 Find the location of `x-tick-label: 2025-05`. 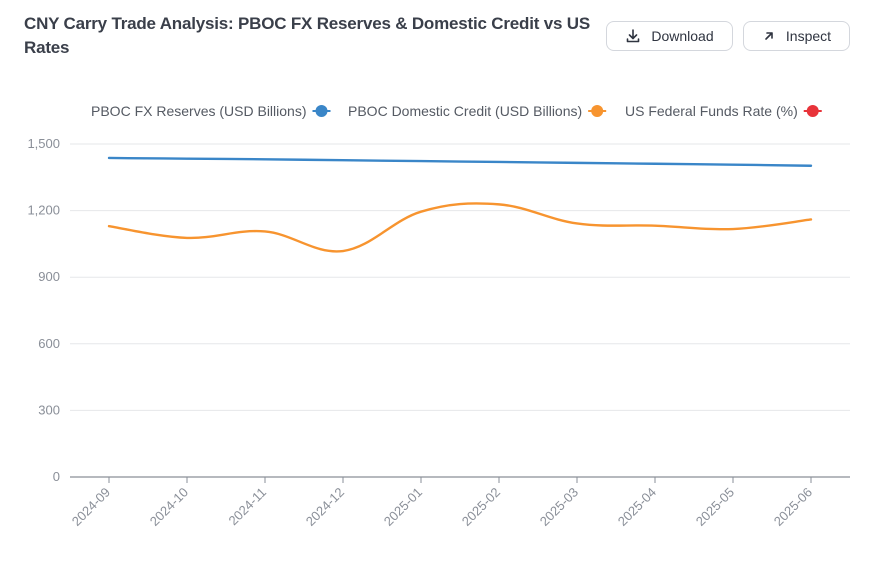

x-tick-label: 2025-05 is located at coordinates (715, 507).